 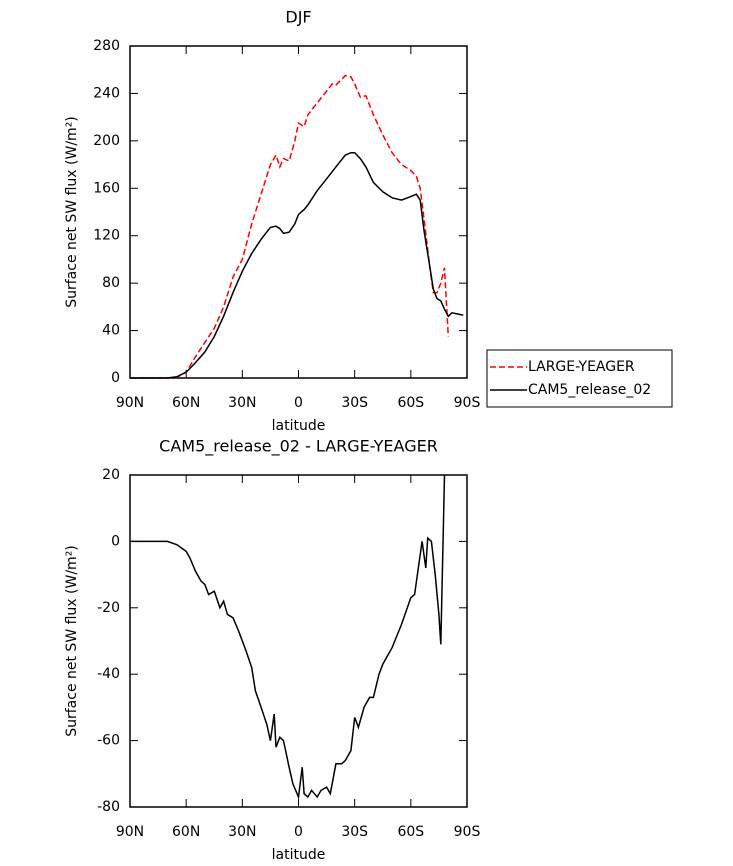 What do you see at coordinates (298, 447) in the screenshot?
I see `chart-title: CAM5_release_02 - LARGE-YEAGER` at bounding box center [298, 447].